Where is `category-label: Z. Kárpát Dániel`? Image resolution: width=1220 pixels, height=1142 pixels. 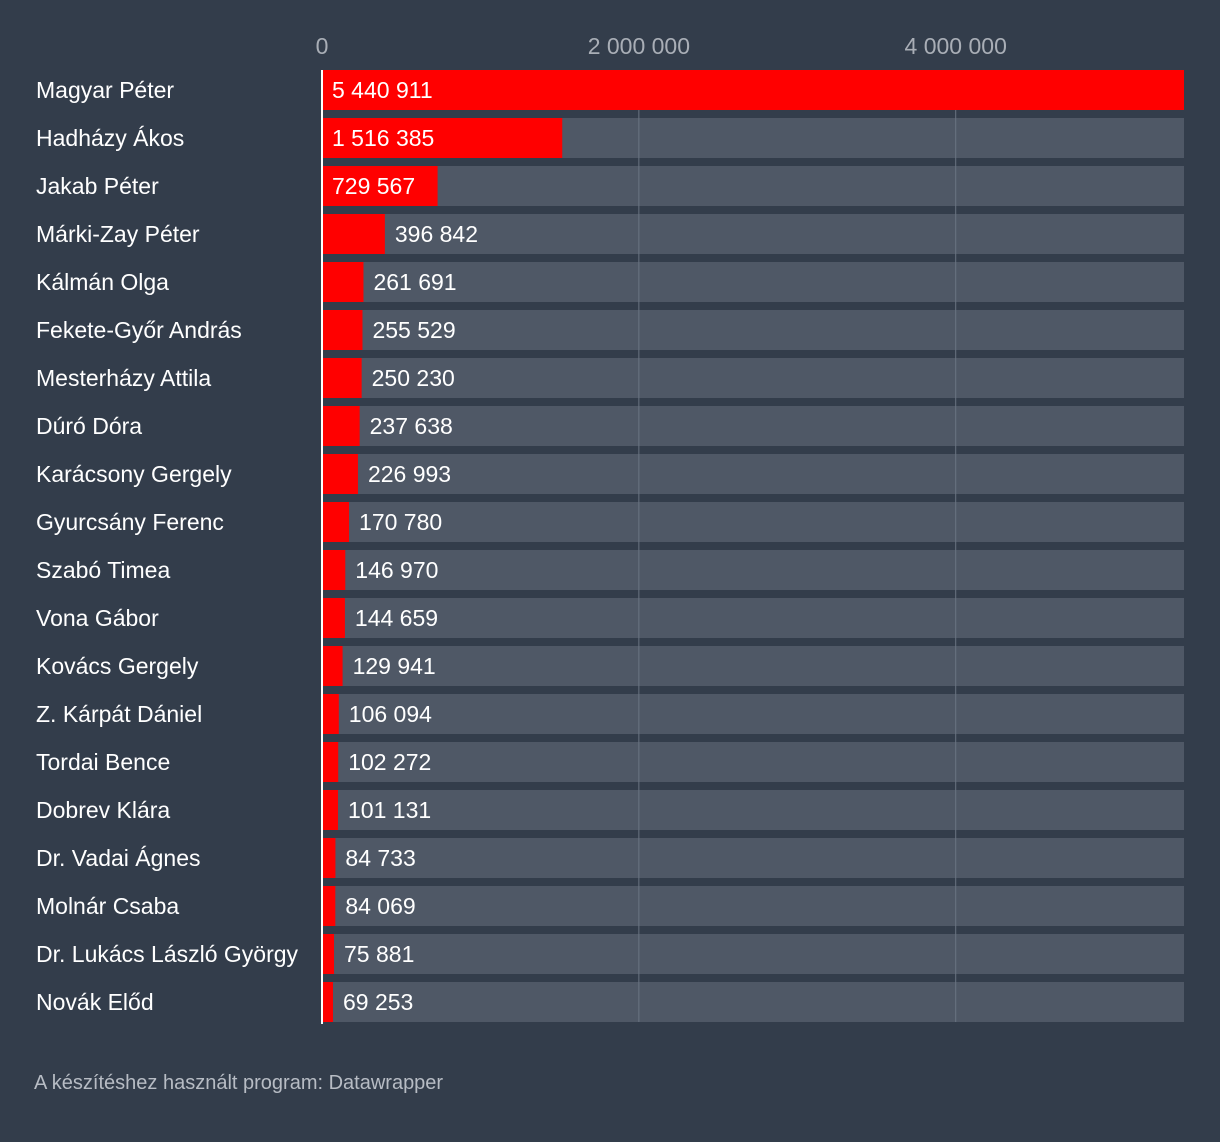 category-label: Z. Kárpát Dániel is located at coordinates (119, 714).